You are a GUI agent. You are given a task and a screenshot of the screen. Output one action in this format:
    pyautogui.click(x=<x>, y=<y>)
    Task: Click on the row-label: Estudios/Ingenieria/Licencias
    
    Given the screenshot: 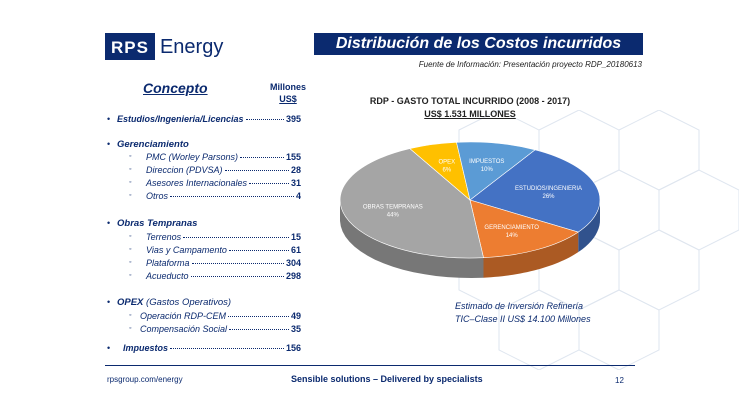 What is the action you would take?
    pyautogui.click(x=180, y=119)
    